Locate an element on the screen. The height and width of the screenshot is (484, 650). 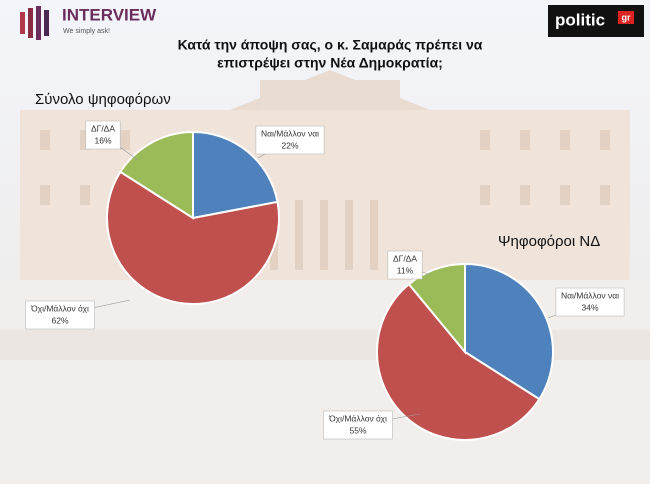
pie-title: Σύνολο ψηφοφόρων is located at coordinates (103, 99).